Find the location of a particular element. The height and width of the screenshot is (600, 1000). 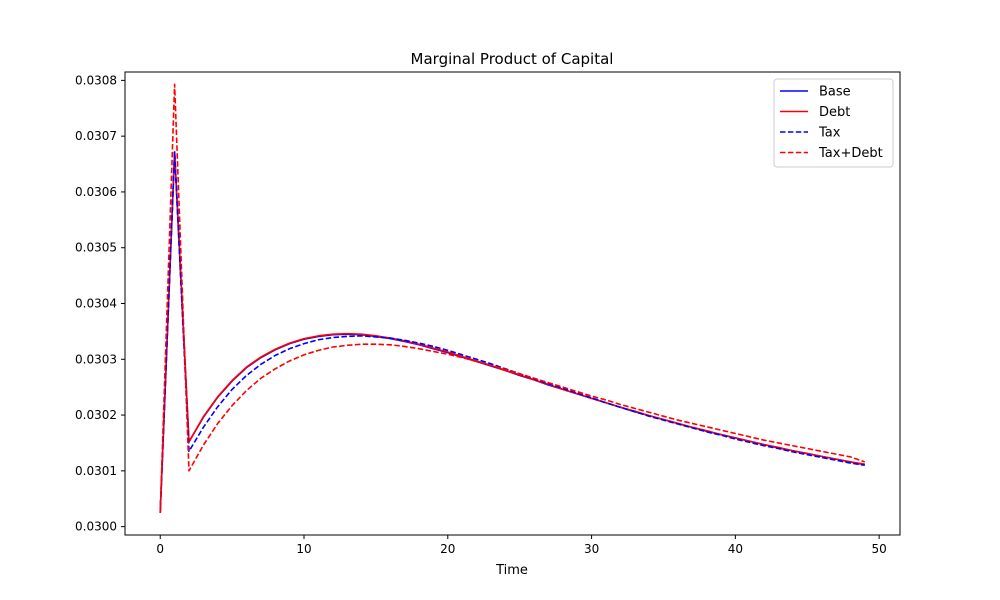

legend-label: Tax is located at coordinates (829, 133).